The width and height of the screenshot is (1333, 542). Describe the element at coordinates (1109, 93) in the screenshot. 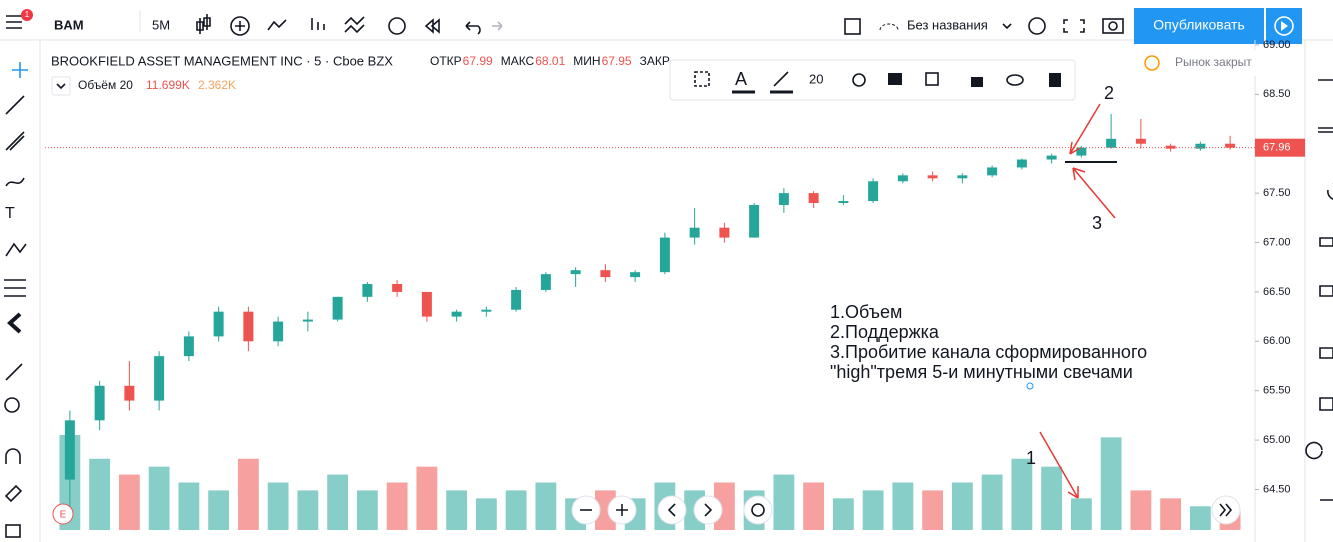

I see `marker-2: 2` at that location.